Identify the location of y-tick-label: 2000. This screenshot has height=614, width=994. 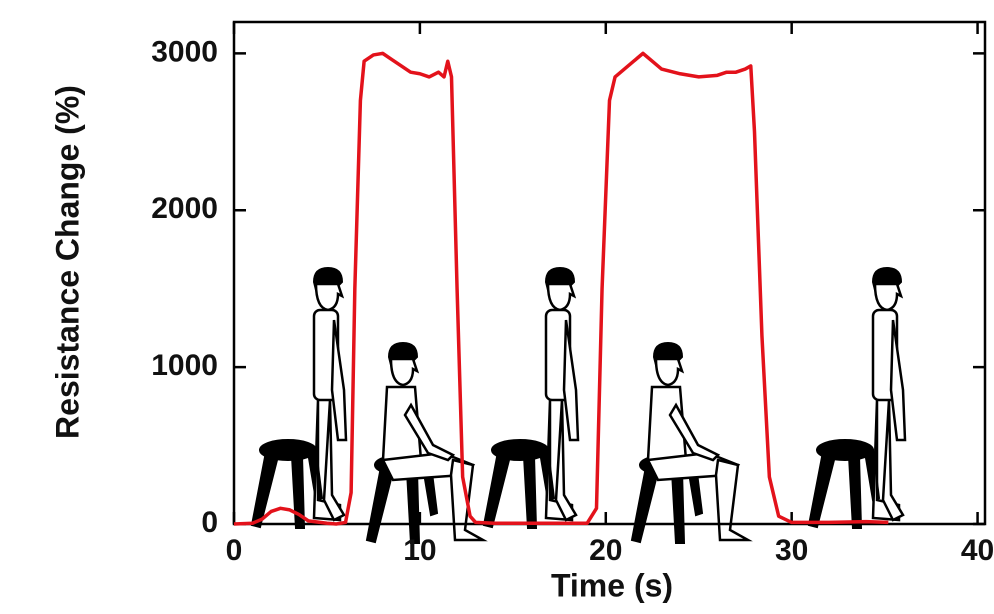
(184, 208).